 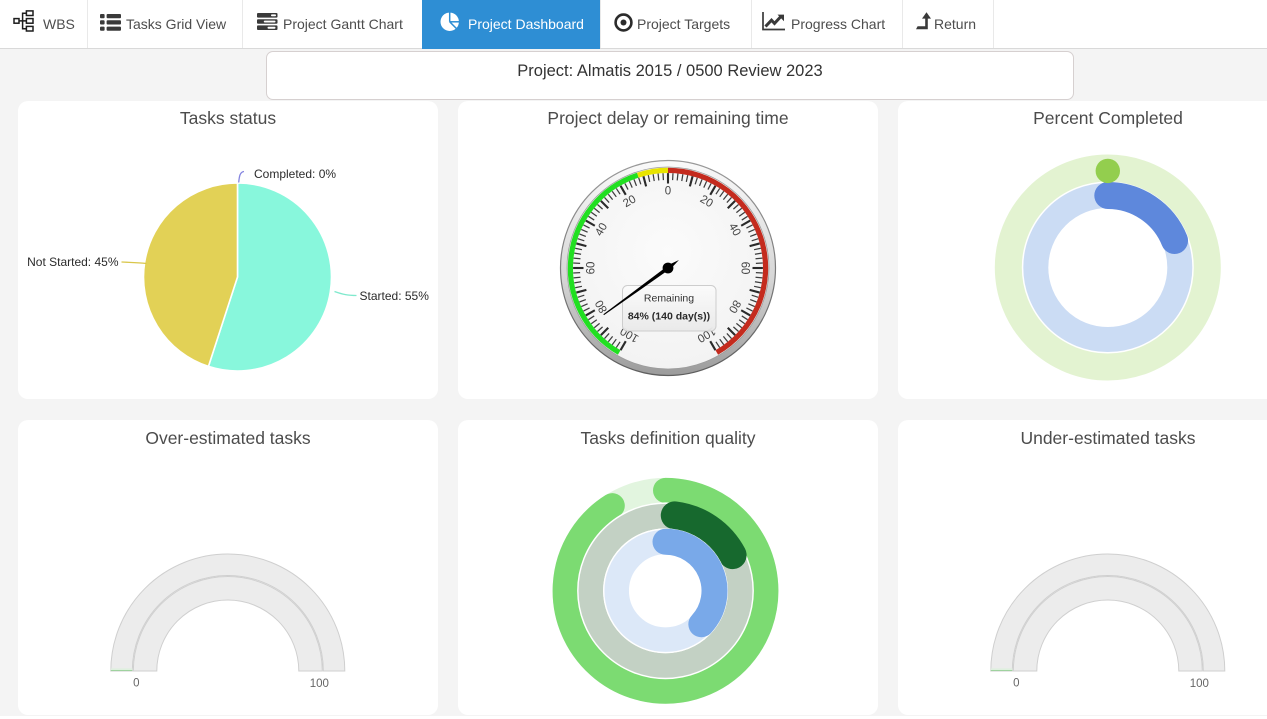 What do you see at coordinates (73, 262) in the screenshot?
I see `svg-text: Not Started: 45%` at bounding box center [73, 262].